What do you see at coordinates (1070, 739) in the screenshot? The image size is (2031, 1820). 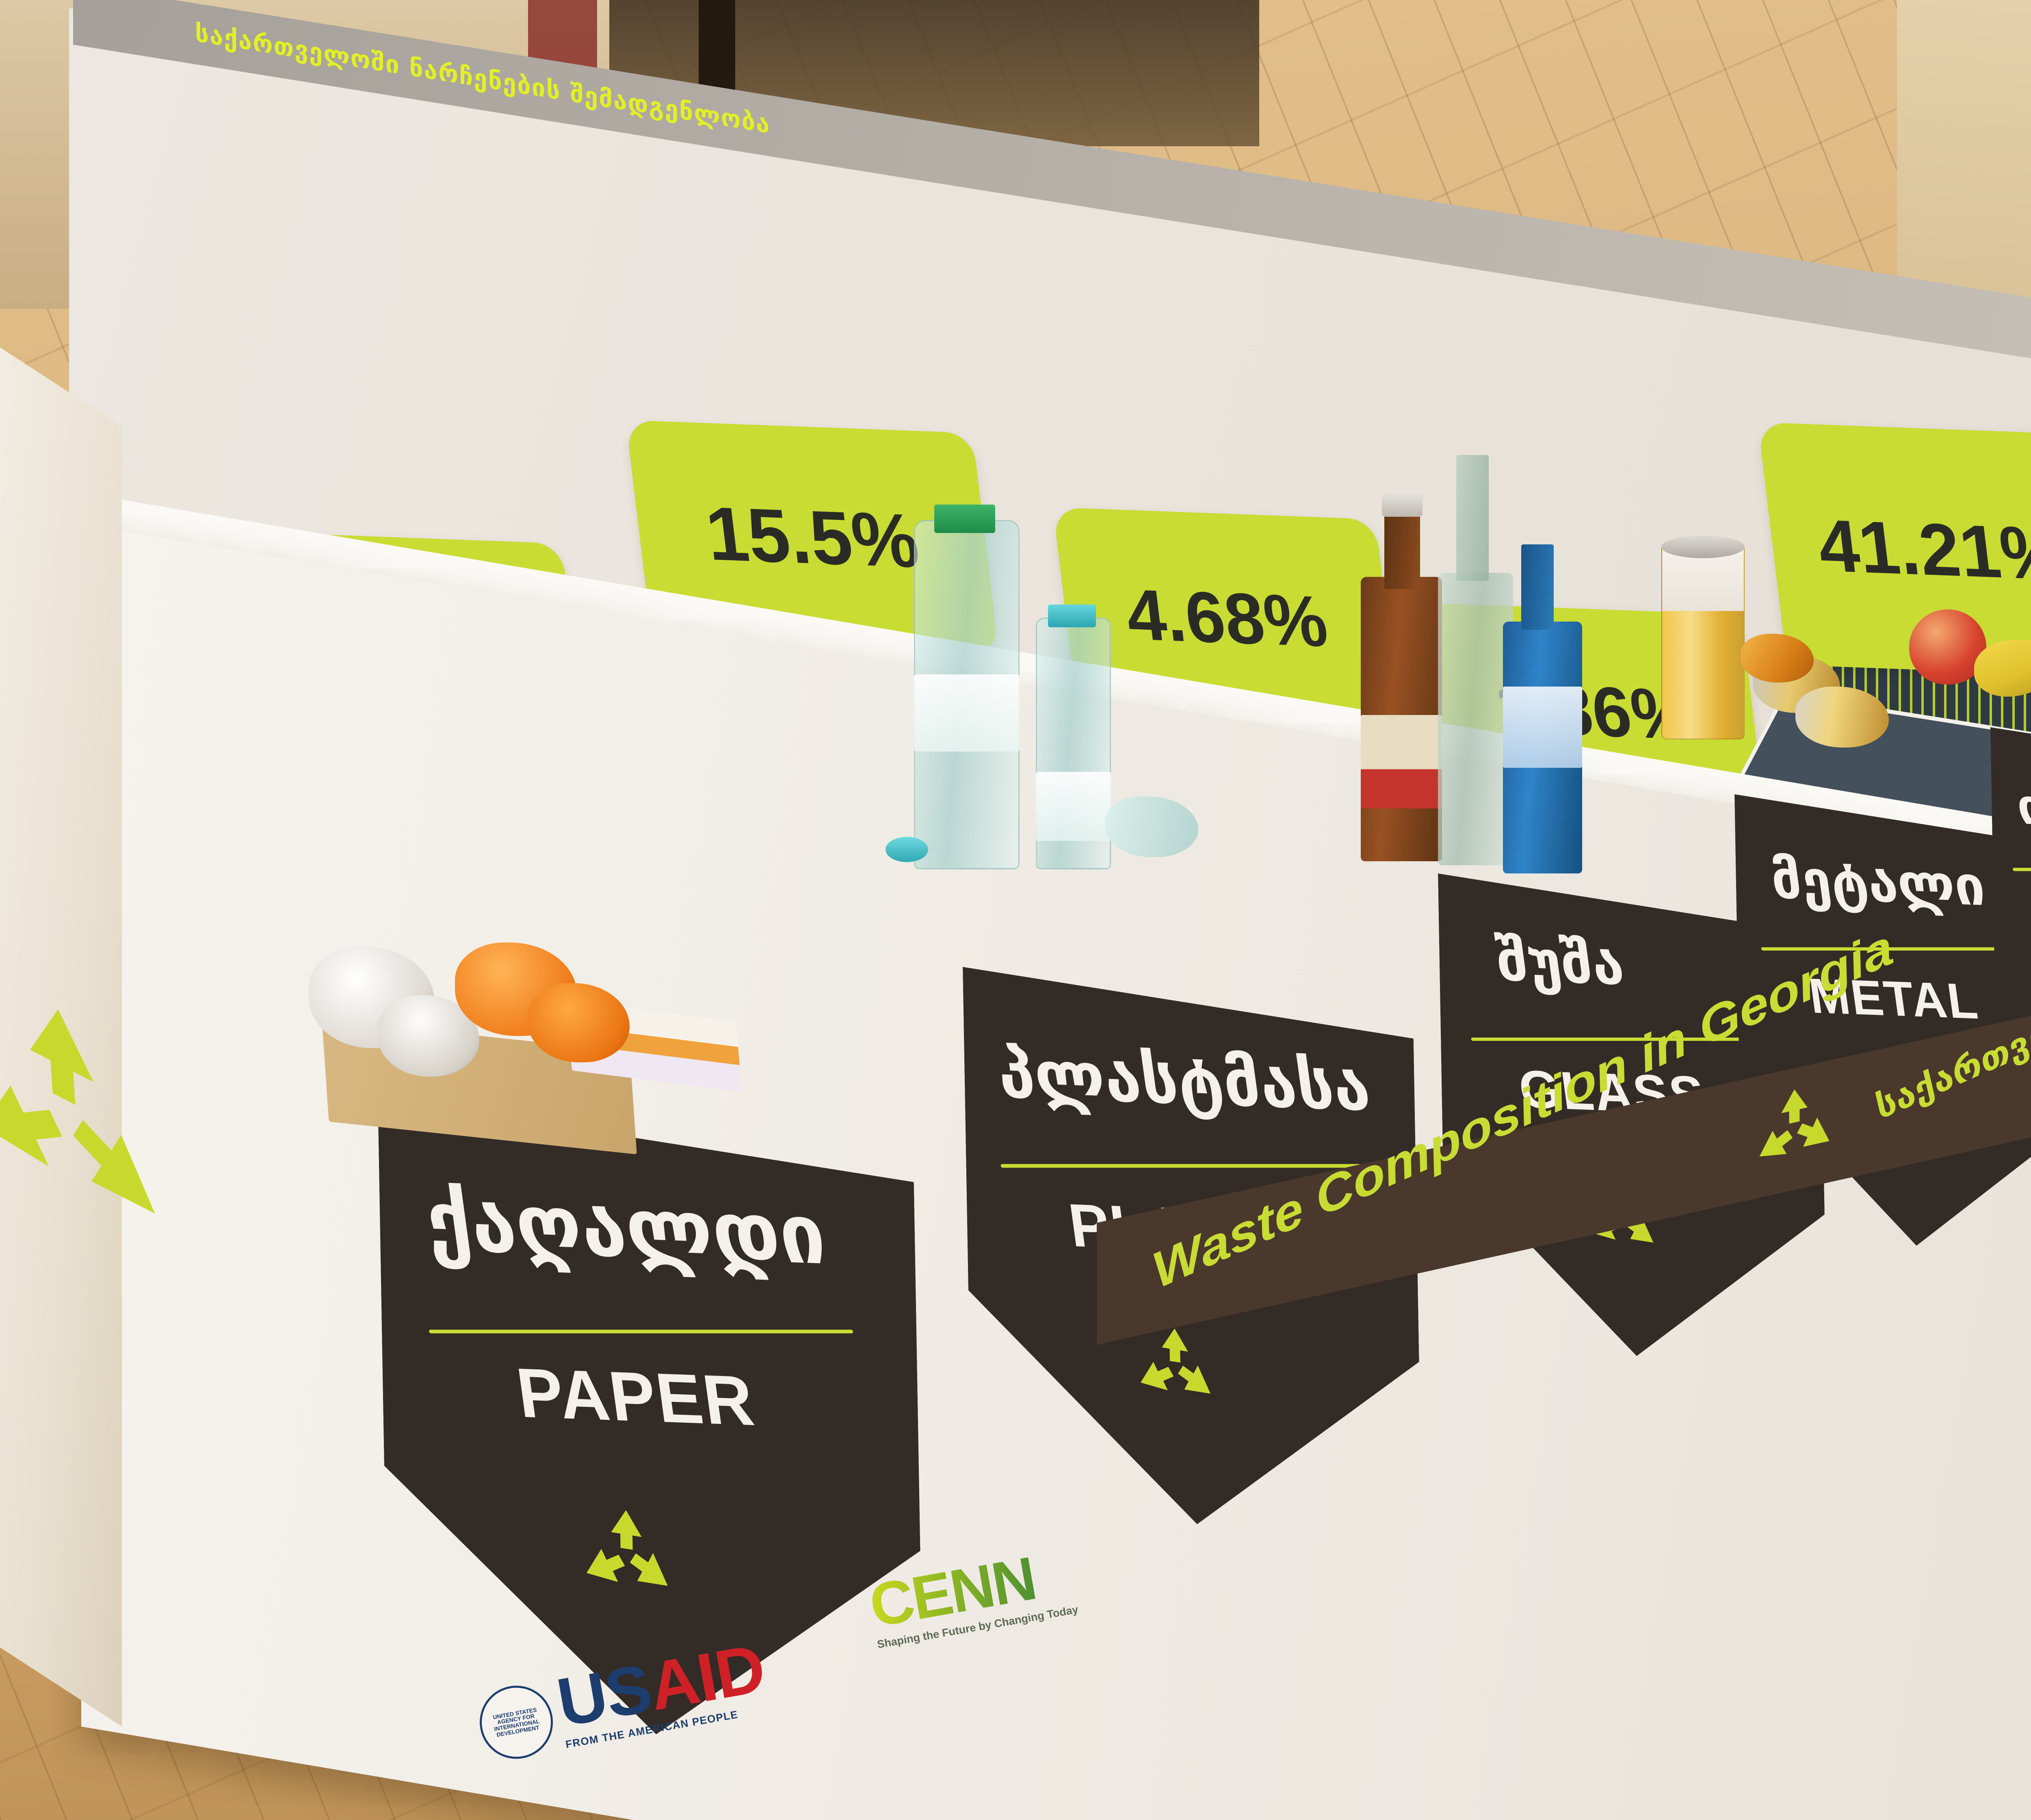 I see `plastic-waste-group` at bounding box center [1070, 739].